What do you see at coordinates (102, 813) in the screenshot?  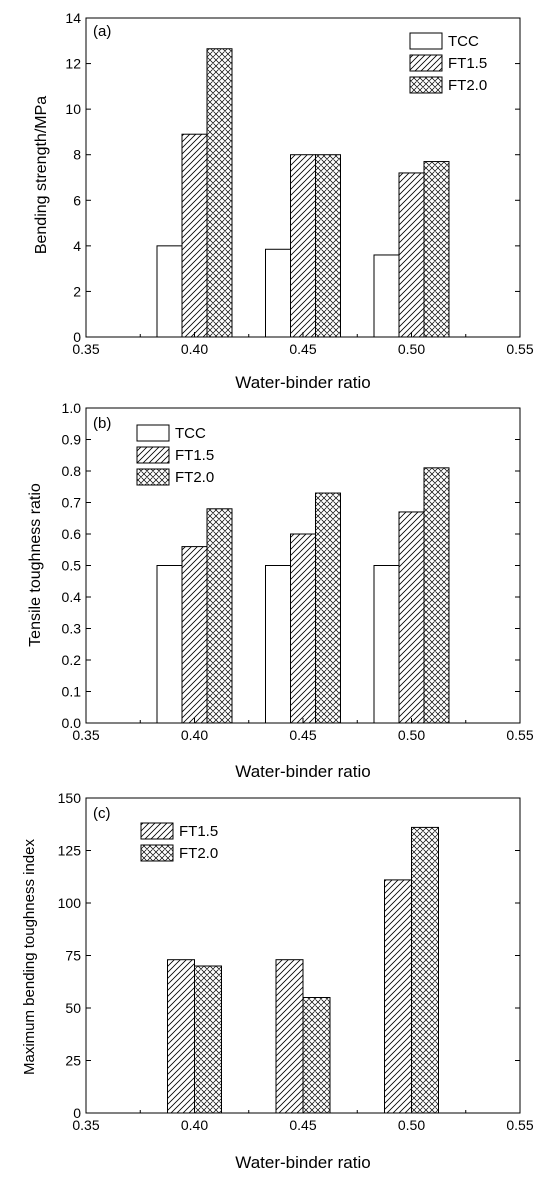 I see `panel-label: (c)` at bounding box center [102, 813].